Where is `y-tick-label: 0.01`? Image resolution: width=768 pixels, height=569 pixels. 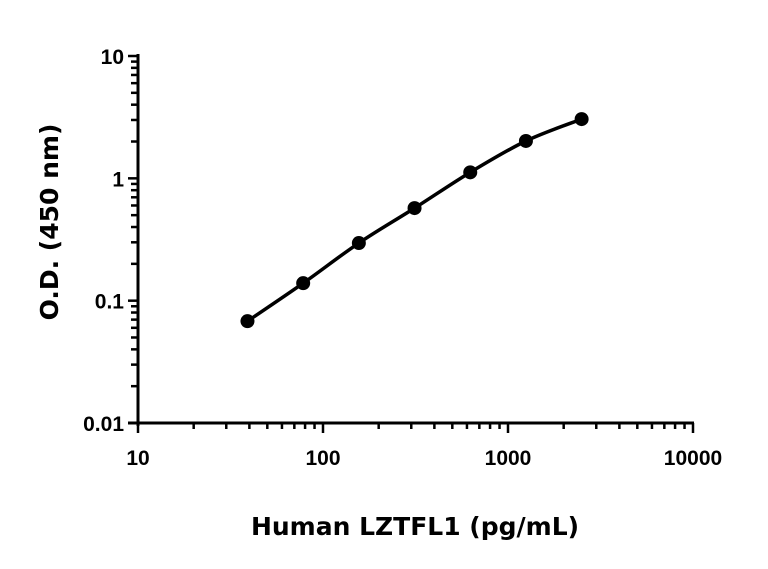
y-tick-label: 0.01 is located at coordinates (103, 424).